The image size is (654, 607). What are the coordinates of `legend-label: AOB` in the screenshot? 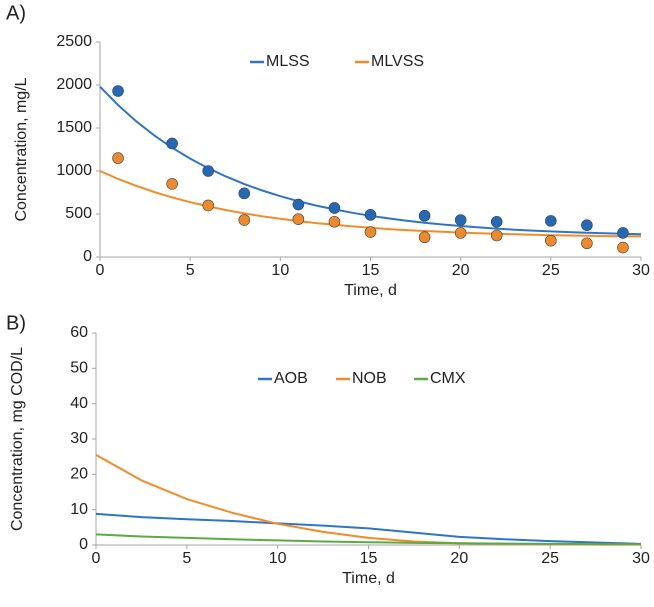 It's located at (291, 378).